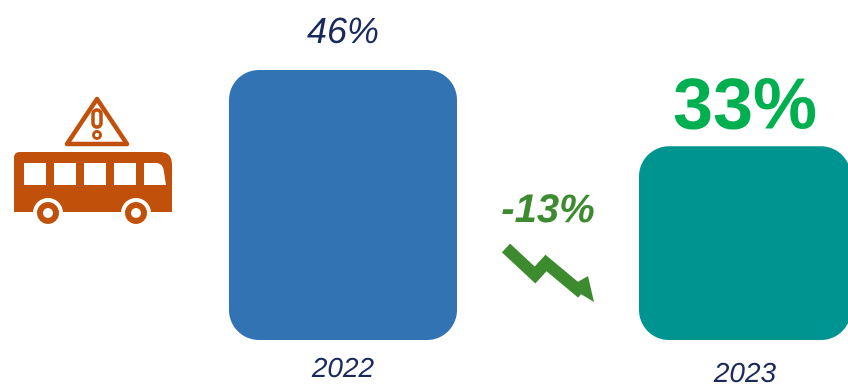 This screenshot has height=384, width=848. What do you see at coordinates (547, 272) in the screenshot?
I see `trend-down-arrow-icon` at bounding box center [547, 272].